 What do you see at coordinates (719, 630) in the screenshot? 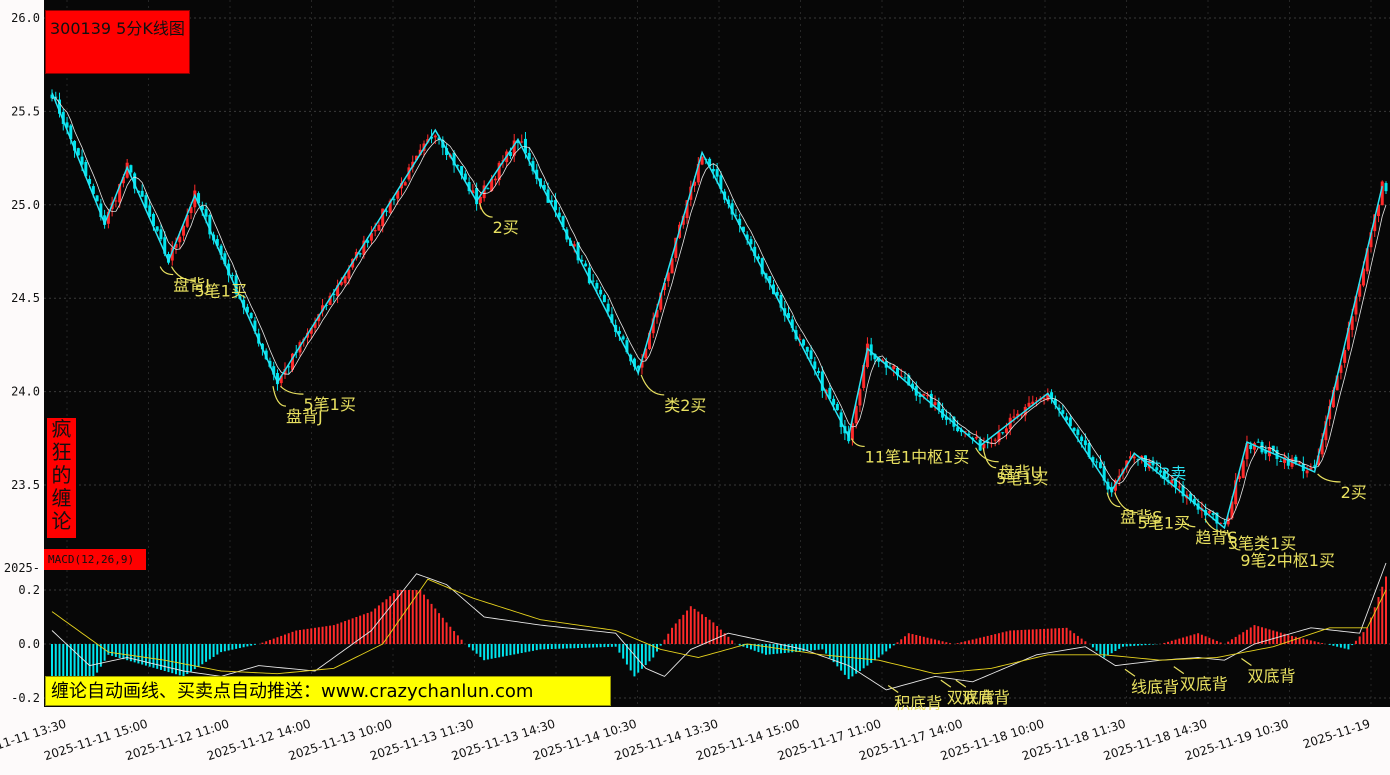
I see `macd-histogram` at bounding box center [719, 630].